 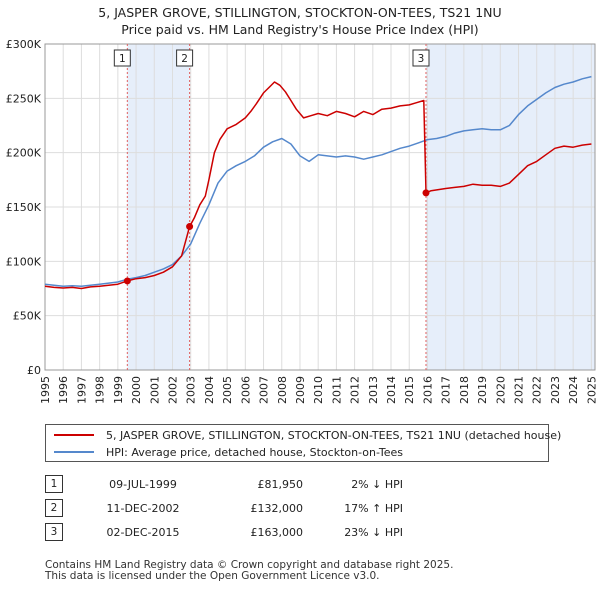 What do you see at coordinates (24, 98) in the screenshot?
I see `y-tick-label: £250K` at bounding box center [24, 98].